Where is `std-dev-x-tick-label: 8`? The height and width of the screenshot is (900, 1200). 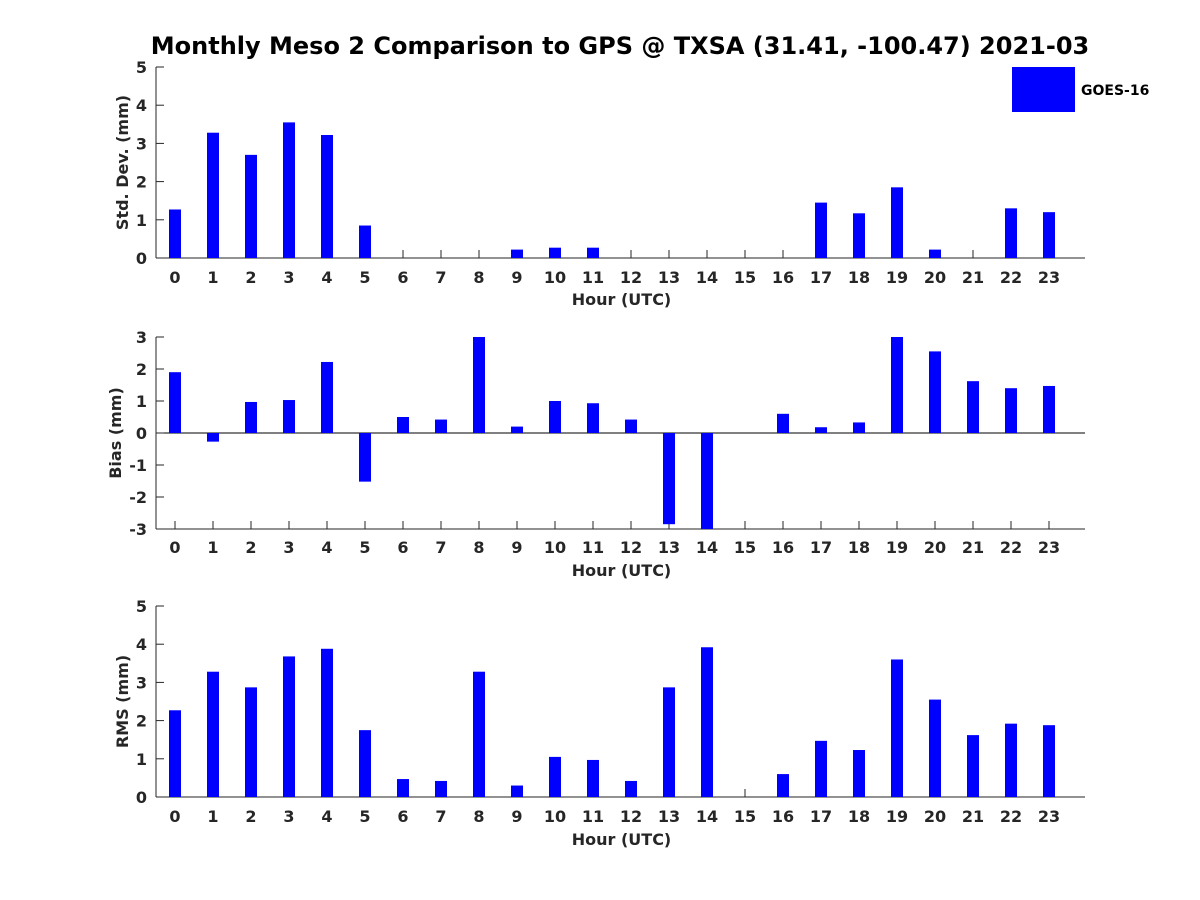 std-dev-x-tick-label: 8 is located at coordinates (478, 277).